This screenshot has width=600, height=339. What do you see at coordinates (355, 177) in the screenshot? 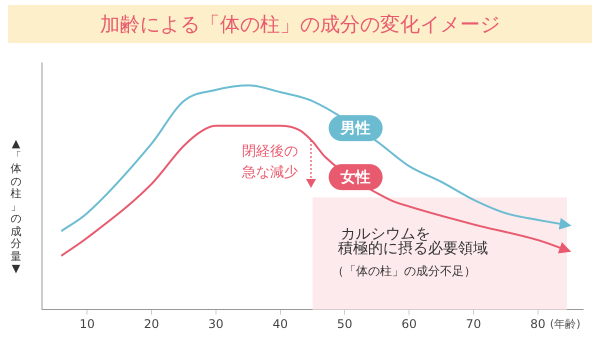
I see `legend-label: 女性` at bounding box center [355, 177].